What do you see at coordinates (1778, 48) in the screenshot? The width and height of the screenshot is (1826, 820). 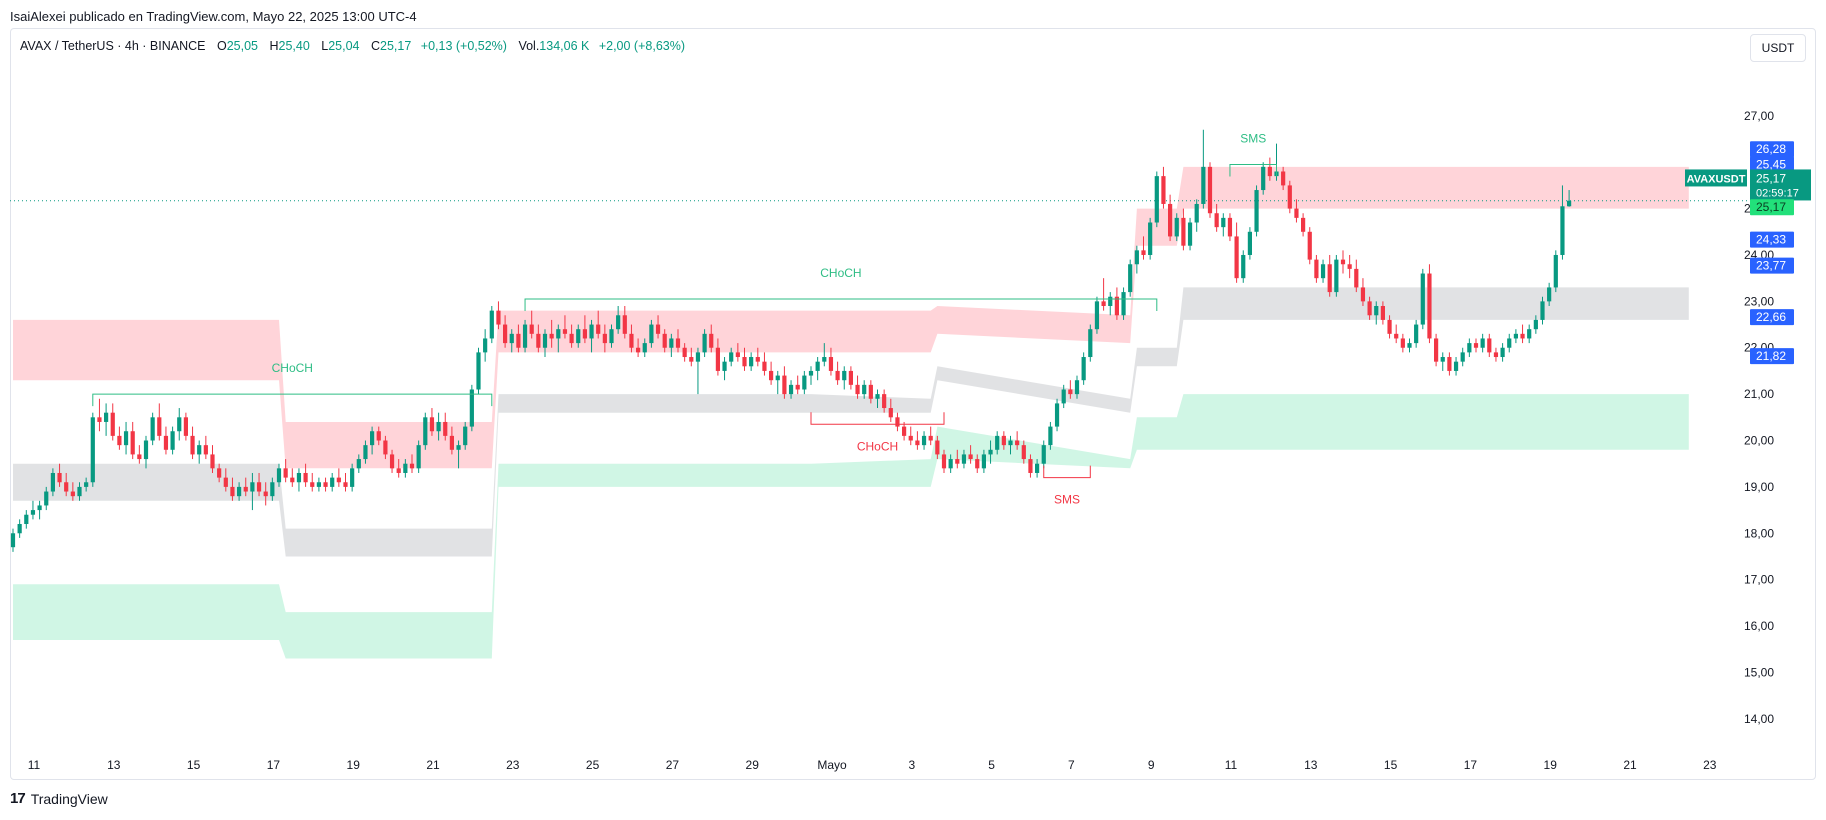 I see `currency-unit-button: USDT` at bounding box center [1778, 48].